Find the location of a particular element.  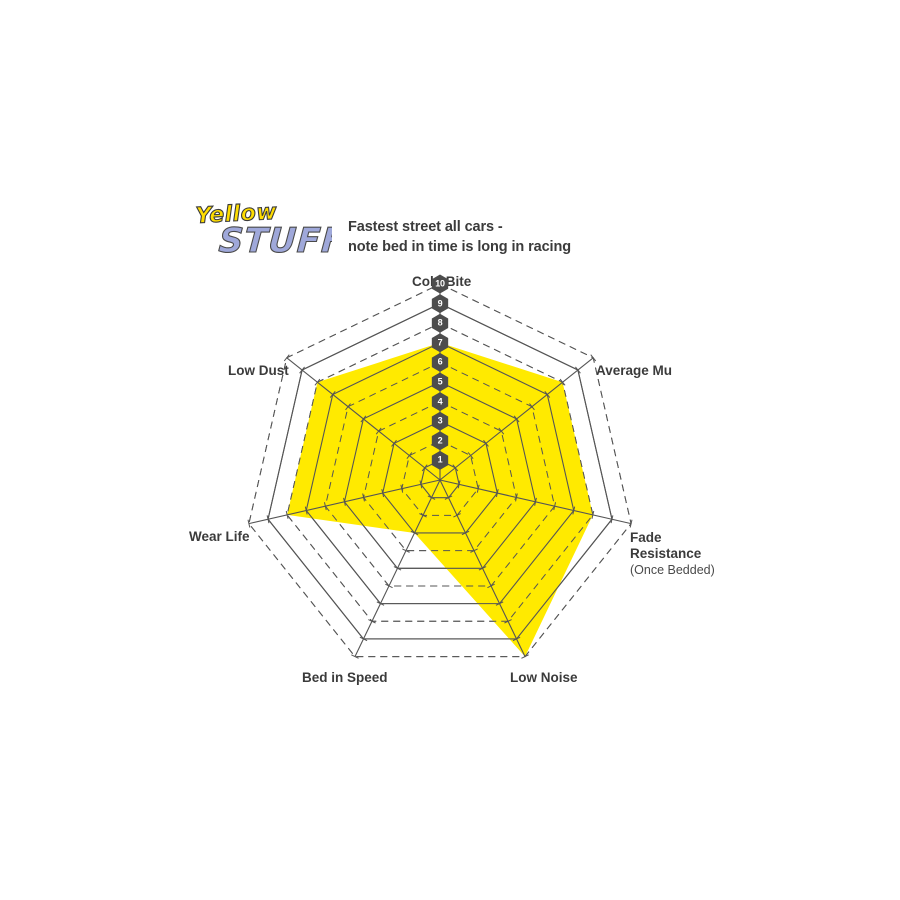

yellowstuff-logo: STUFF Yellow is located at coordinates (262, 229).